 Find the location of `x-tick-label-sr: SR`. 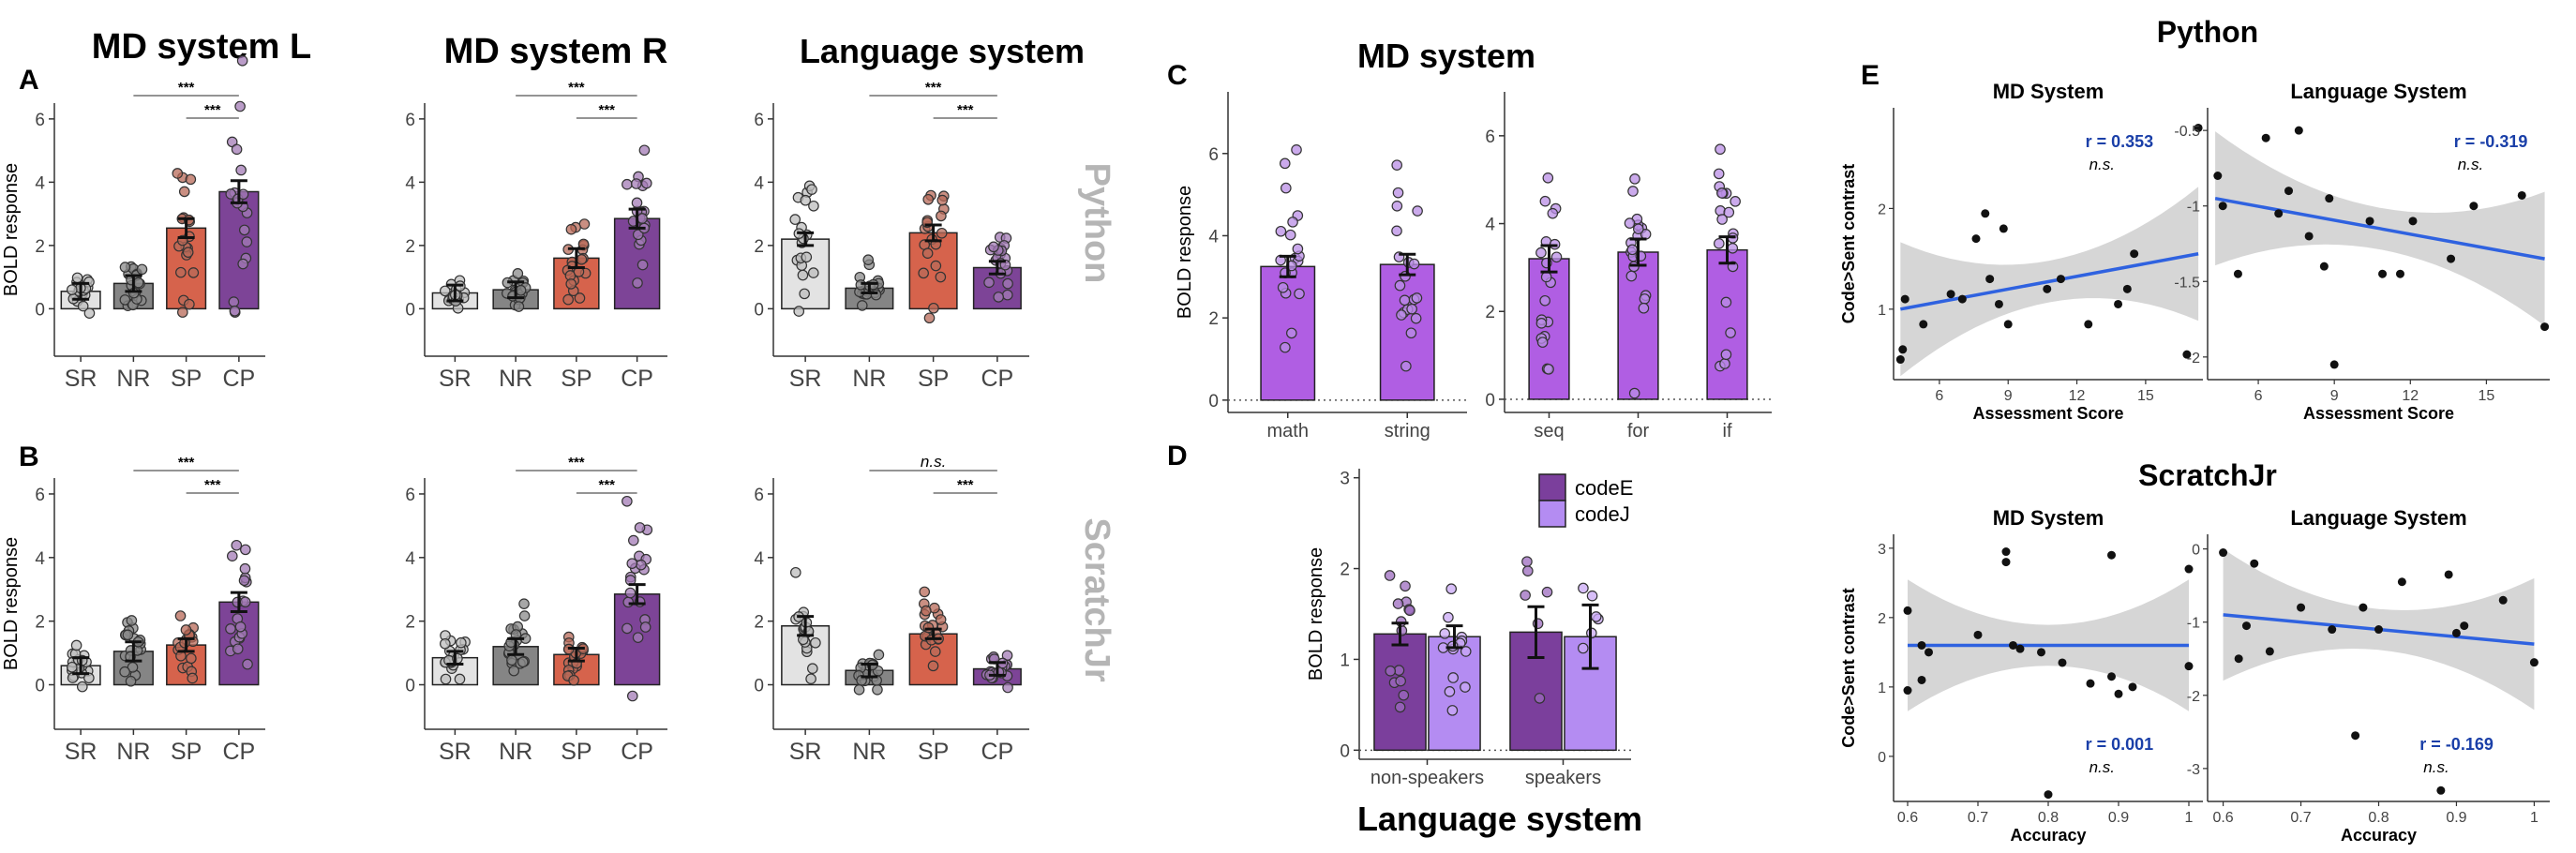

x-tick-label-sr: SR is located at coordinates (81, 379).